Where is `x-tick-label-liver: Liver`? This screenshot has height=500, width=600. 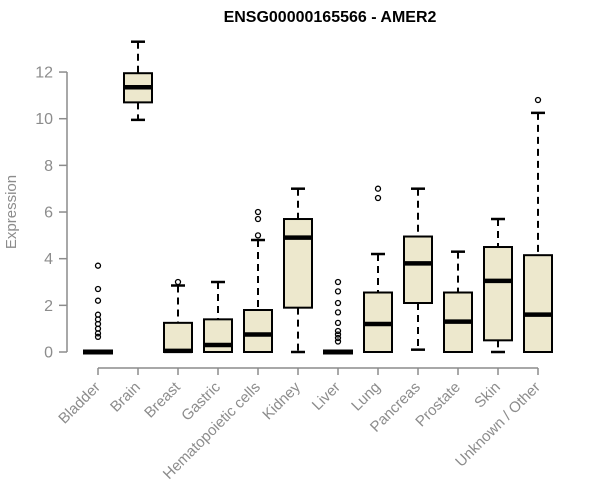 x-tick-label-liver: Liver is located at coordinates (326, 396).